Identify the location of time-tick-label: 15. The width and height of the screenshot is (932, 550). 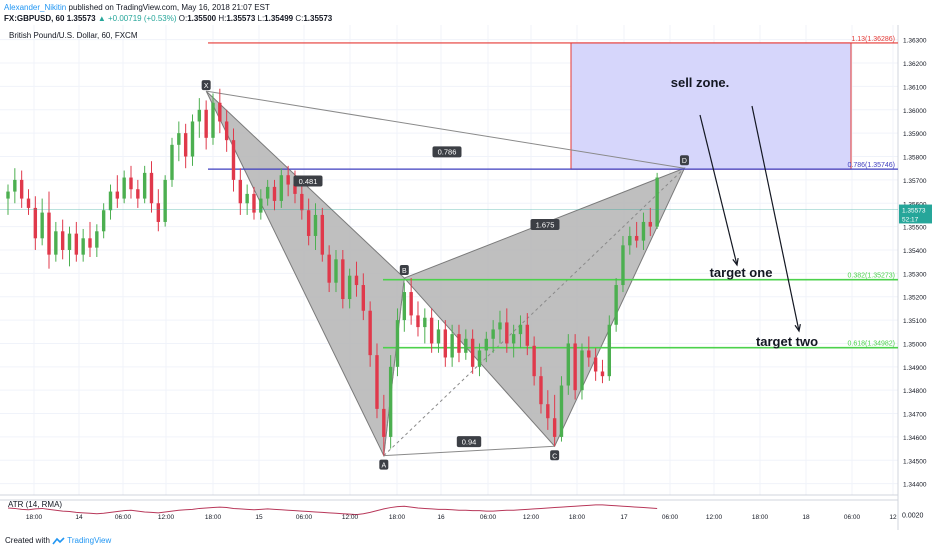
(259, 517).